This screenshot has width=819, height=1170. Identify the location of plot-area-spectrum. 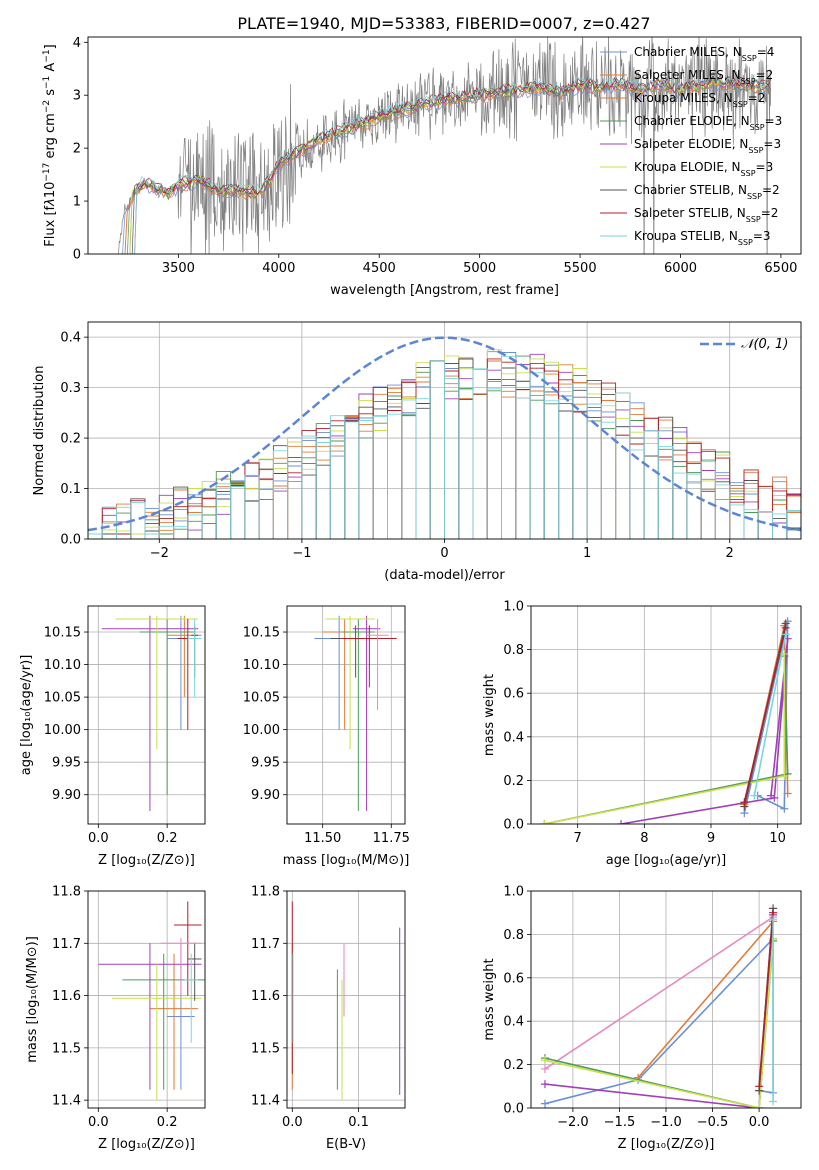
(445, 145).